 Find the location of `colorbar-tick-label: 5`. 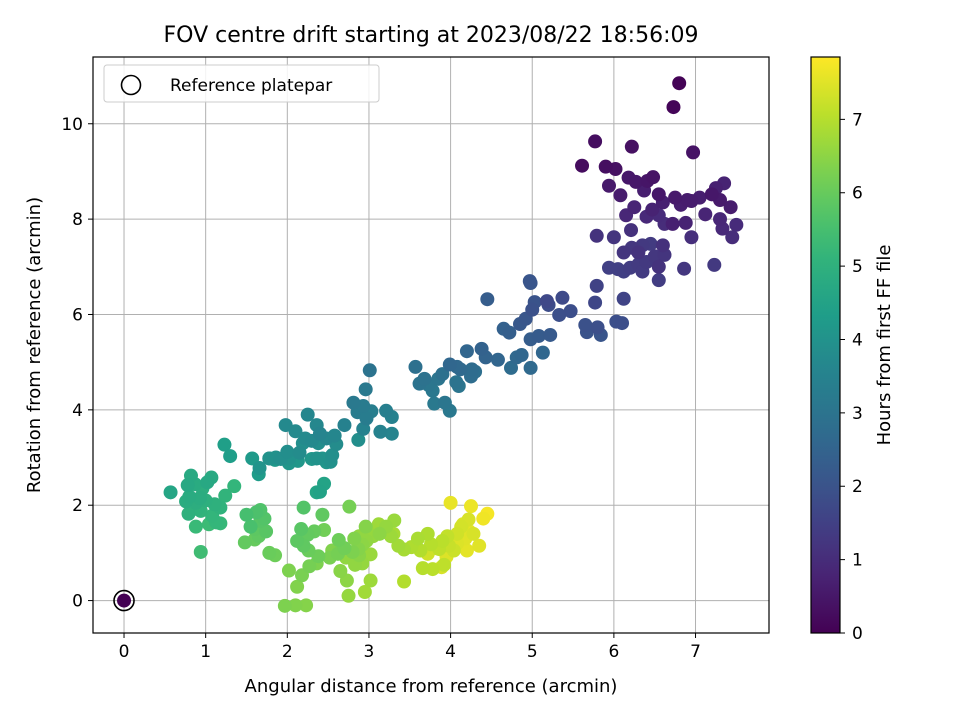

colorbar-tick-label: 5 is located at coordinates (857, 267).